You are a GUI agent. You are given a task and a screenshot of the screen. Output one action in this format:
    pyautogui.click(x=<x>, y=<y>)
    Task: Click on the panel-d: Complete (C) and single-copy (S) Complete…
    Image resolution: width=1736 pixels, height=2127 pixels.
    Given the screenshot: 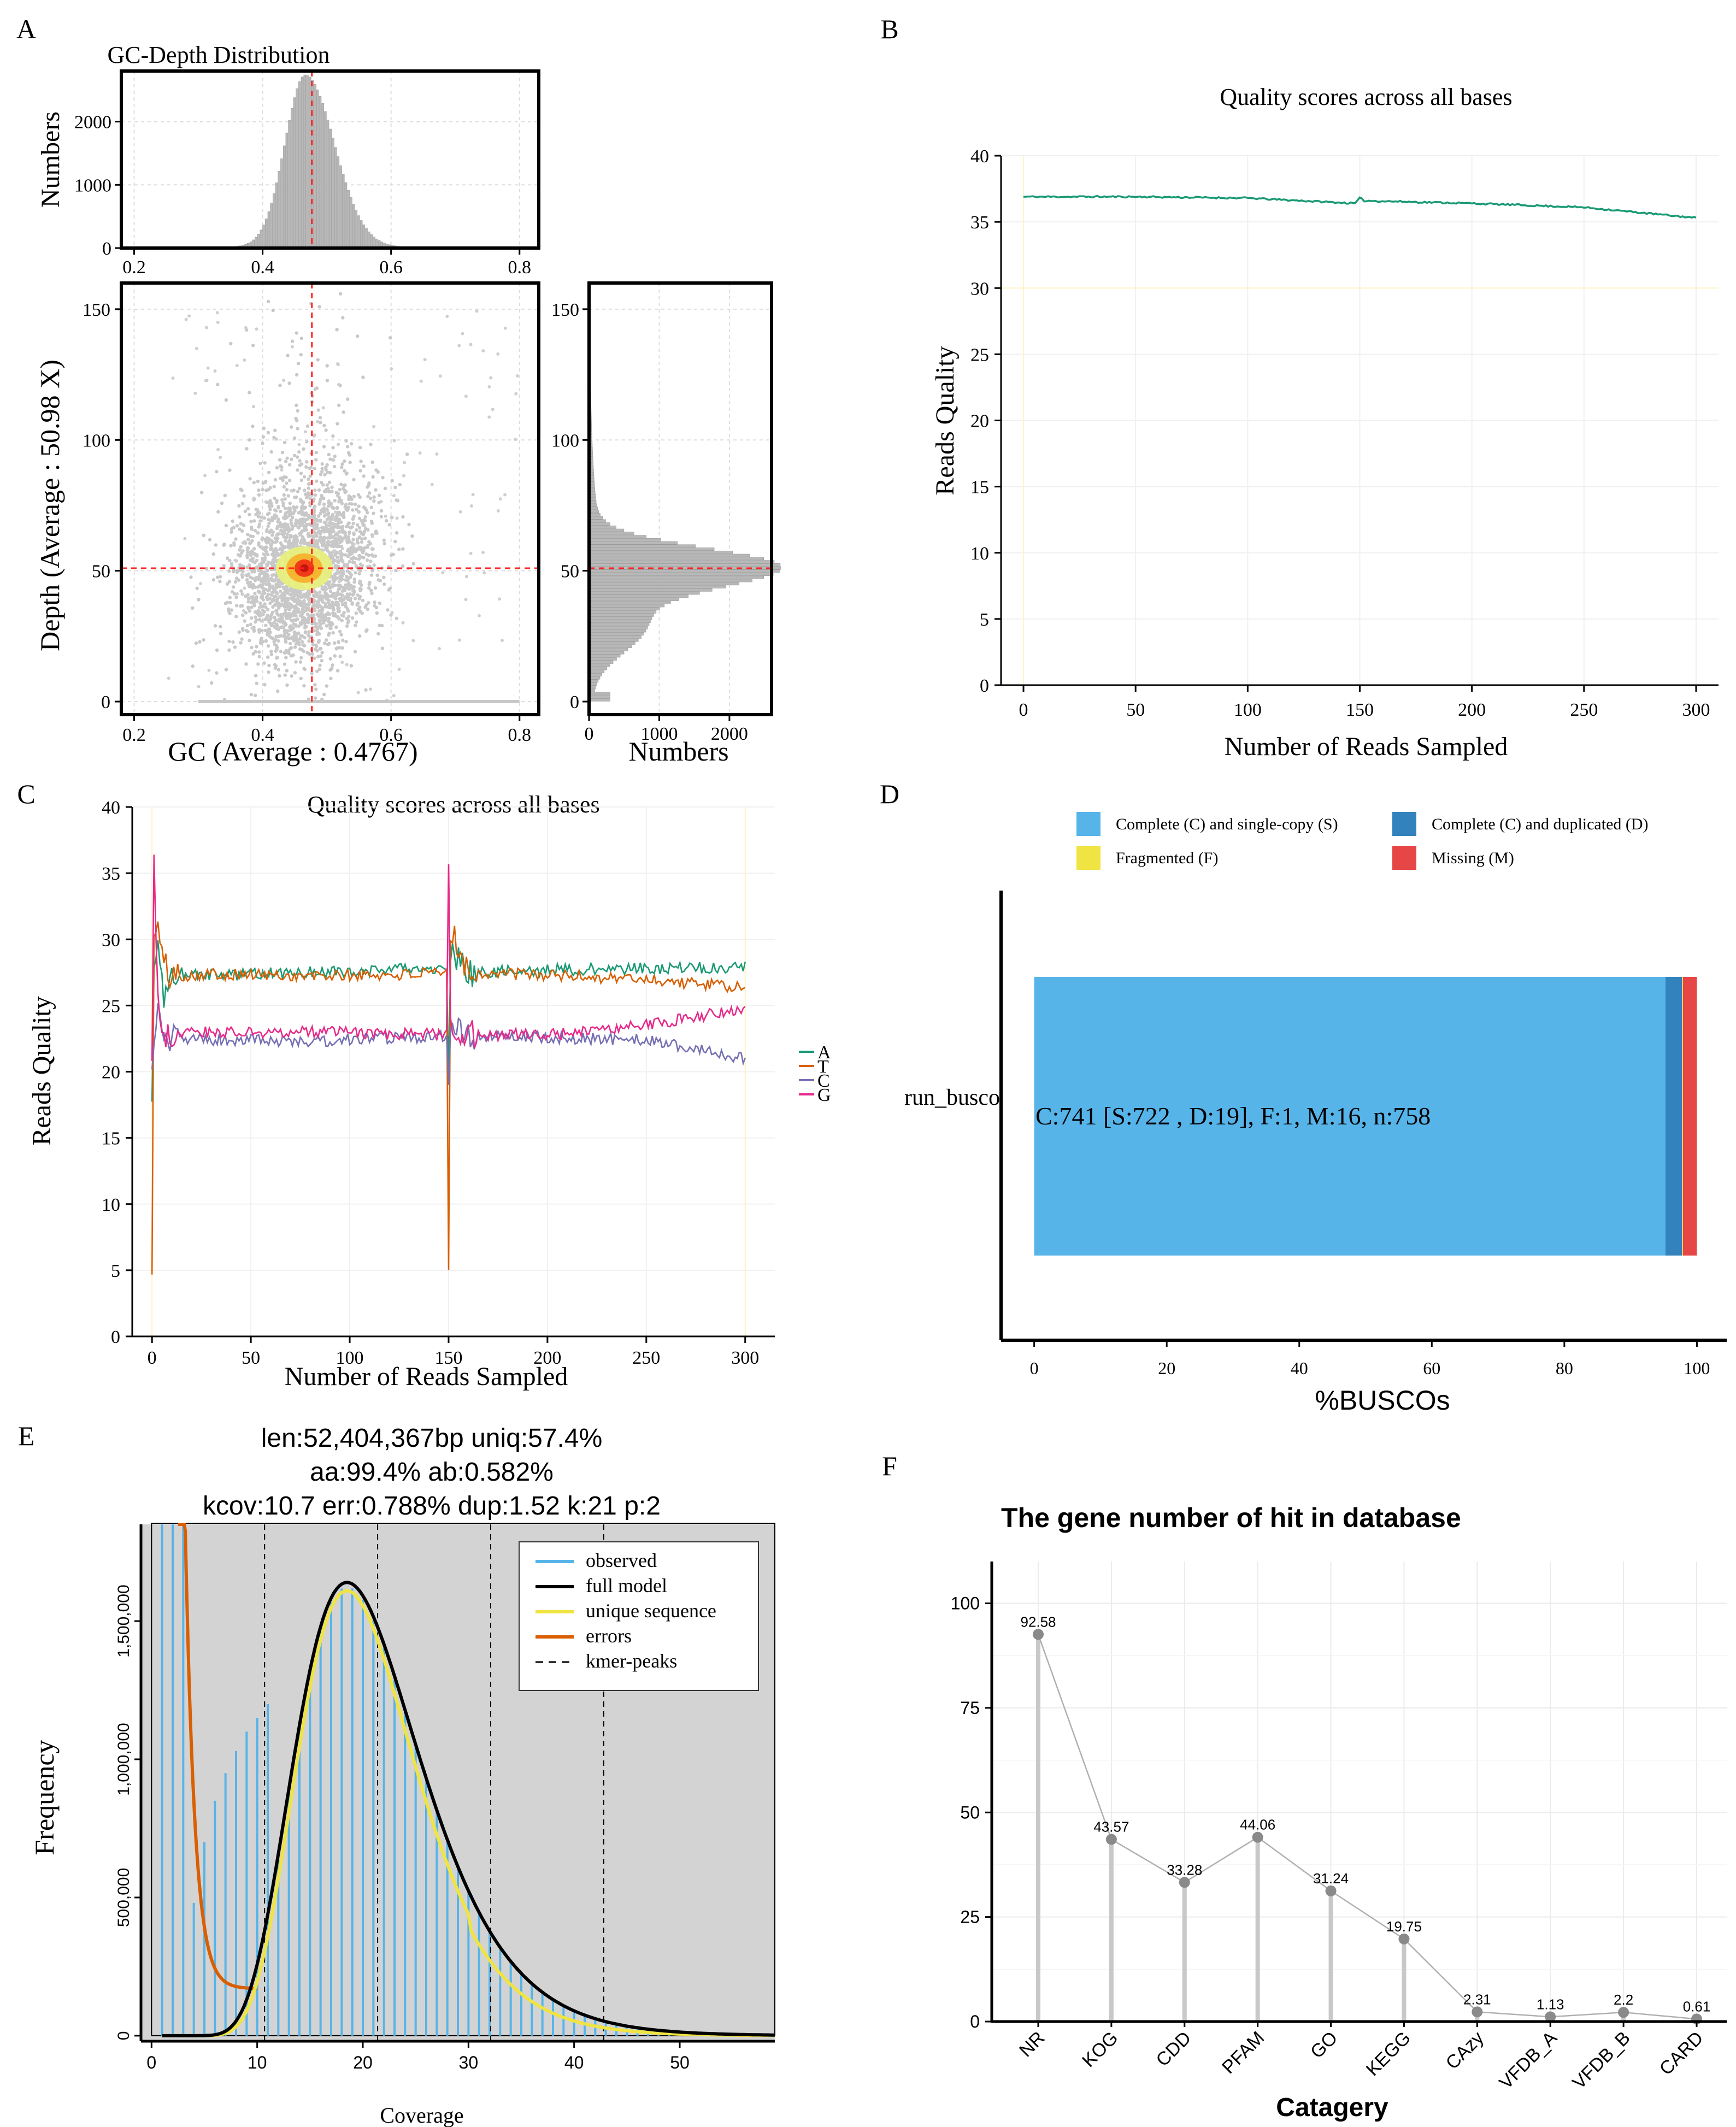 What is the action you would take?
    pyautogui.click(x=1315, y=1114)
    